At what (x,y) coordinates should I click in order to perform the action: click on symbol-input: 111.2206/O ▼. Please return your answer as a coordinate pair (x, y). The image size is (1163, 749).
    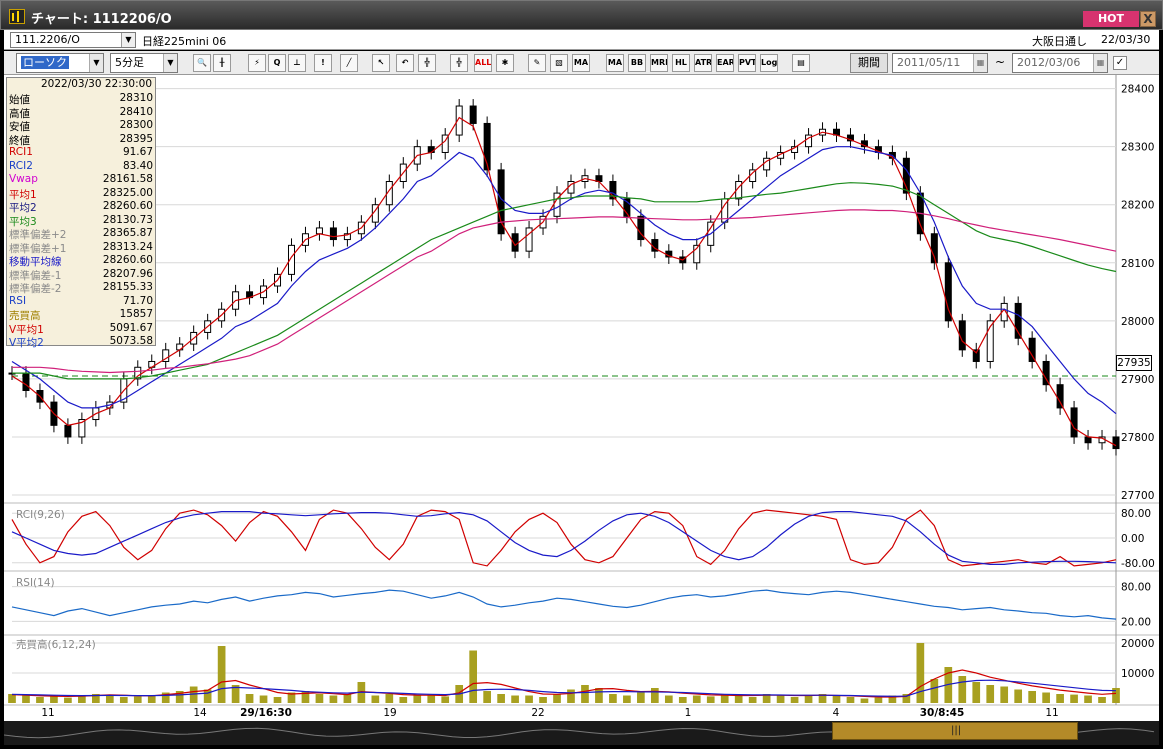
    Looking at the image, I should click on (73, 40).